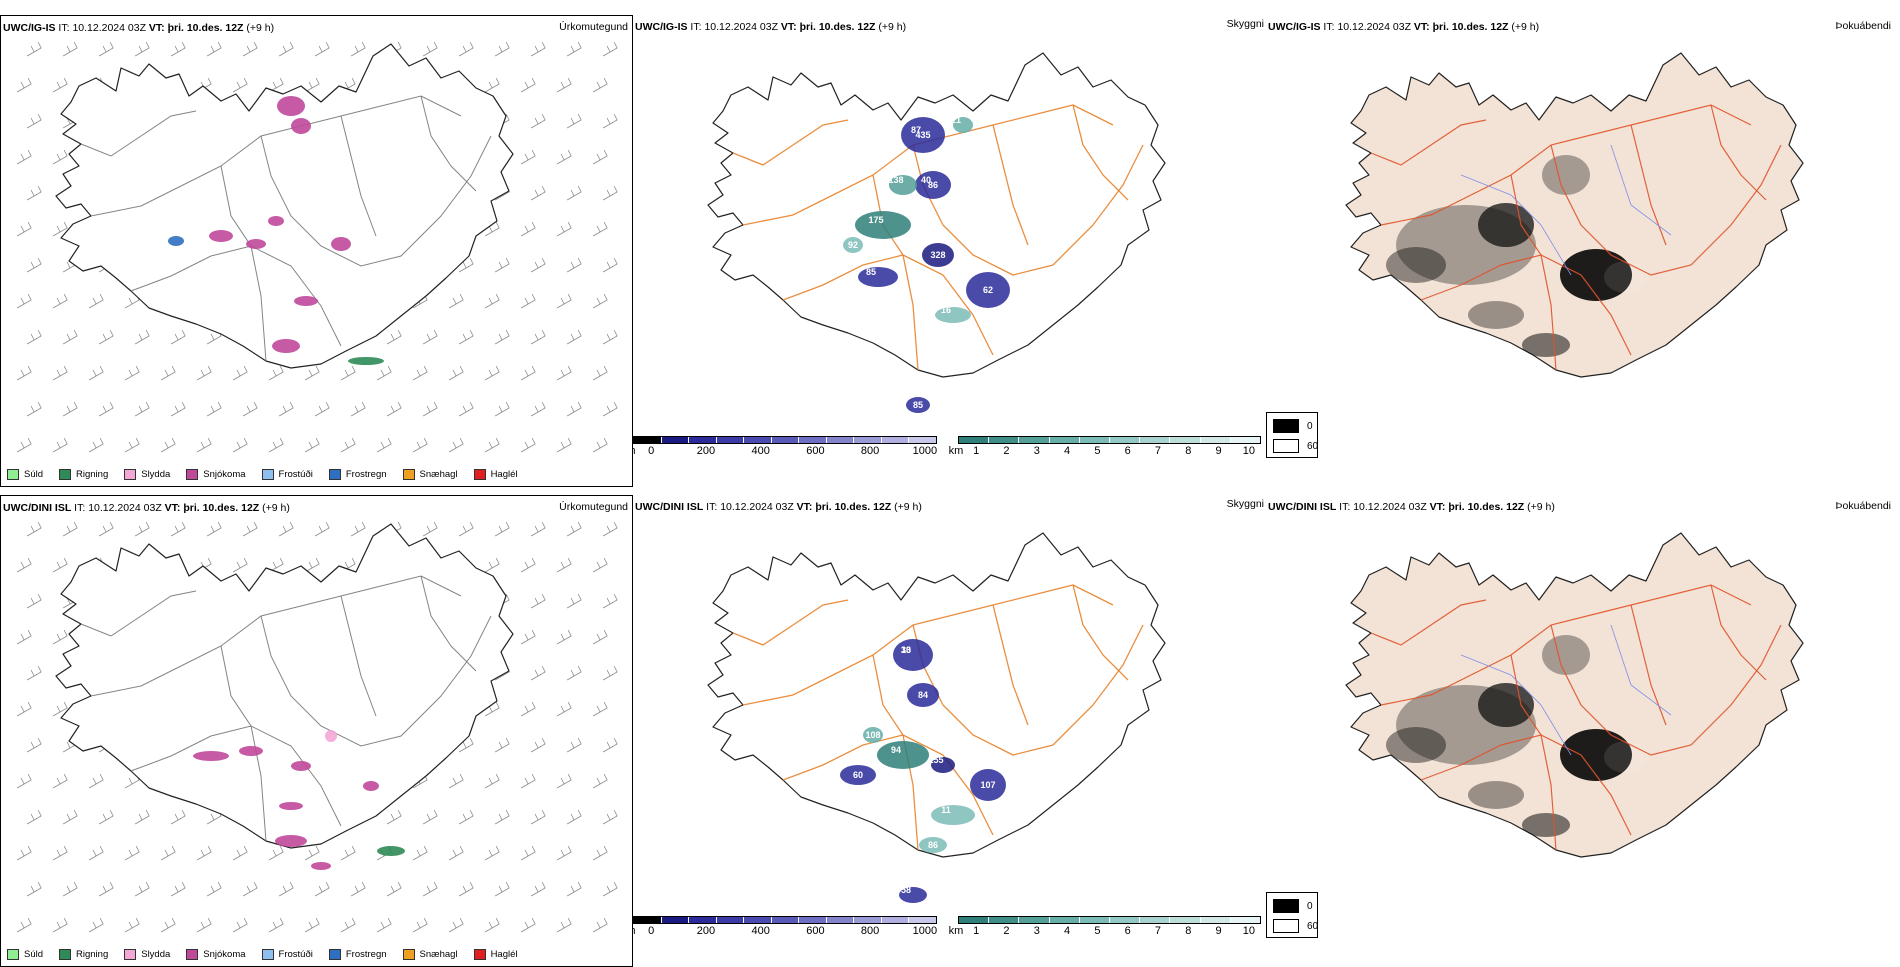 The width and height of the screenshot is (1900, 967). What do you see at coordinates (935, 760) in the screenshot?
I see `ceiling-value-label: 155` at bounding box center [935, 760].